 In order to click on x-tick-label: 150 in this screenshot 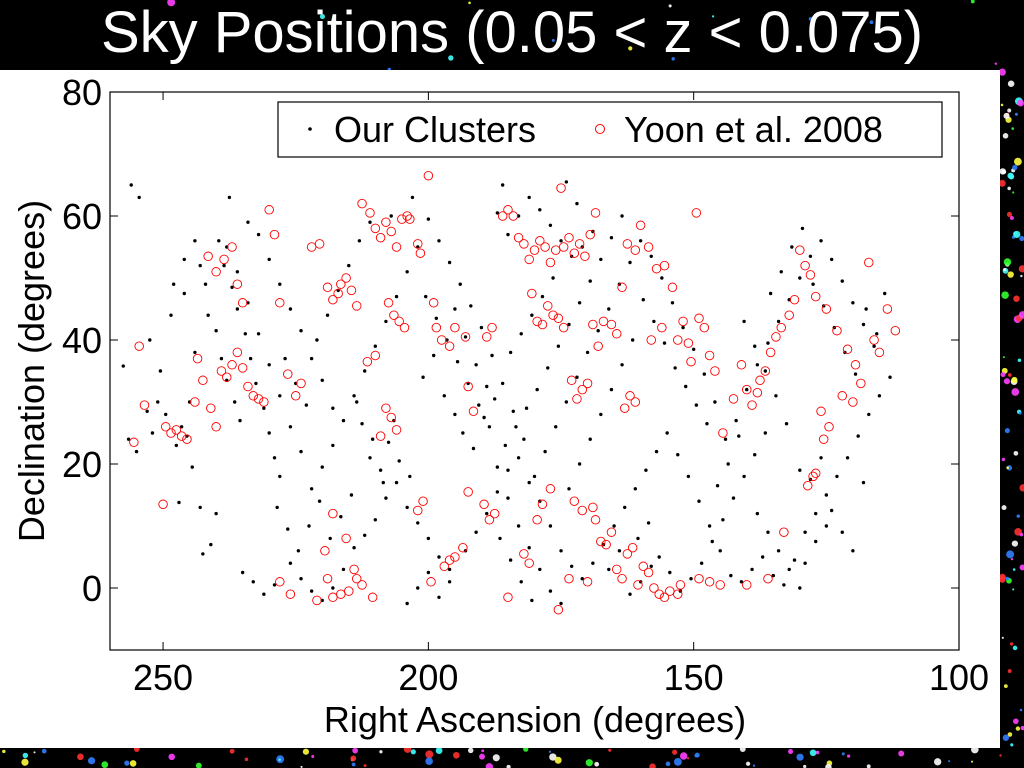, I will do `click(694, 677)`.